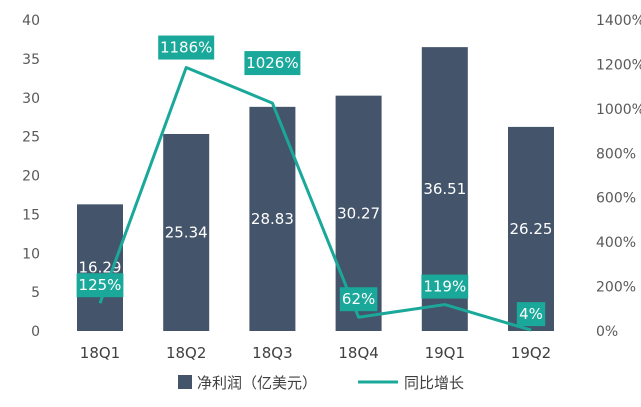 The width and height of the screenshot is (641, 407). Describe the element at coordinates (35, 293) in the screenshot. I see `y-left-tick-label: 5` at that location.